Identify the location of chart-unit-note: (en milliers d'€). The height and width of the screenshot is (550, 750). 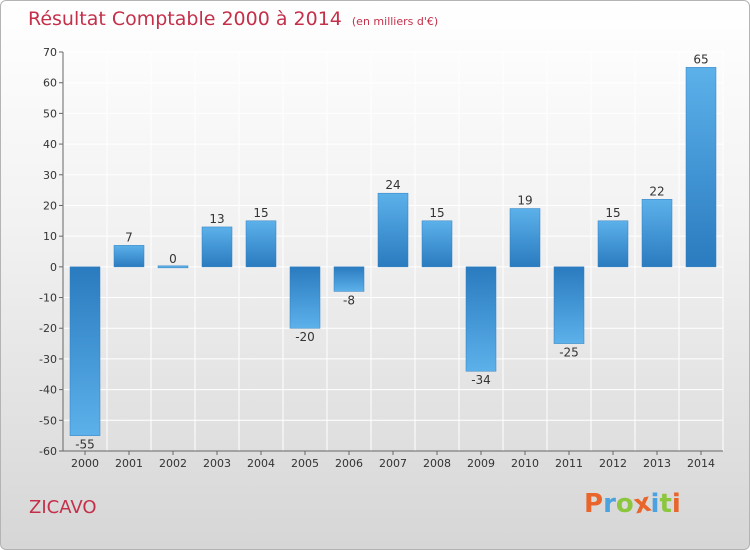
(395, 21).